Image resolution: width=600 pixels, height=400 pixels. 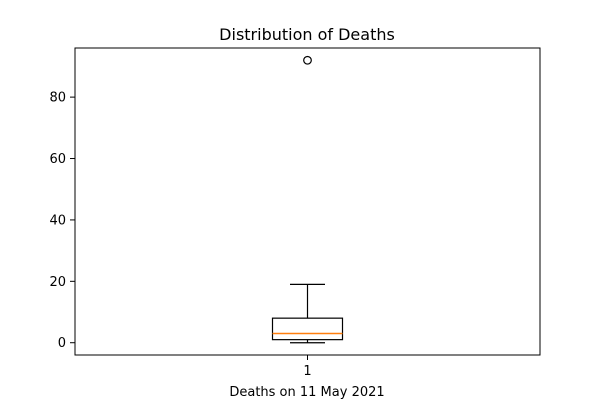 What do you see at coordinates (307, 199) in the screenshot?
I see `box-series` at bounding box center [307, 199].